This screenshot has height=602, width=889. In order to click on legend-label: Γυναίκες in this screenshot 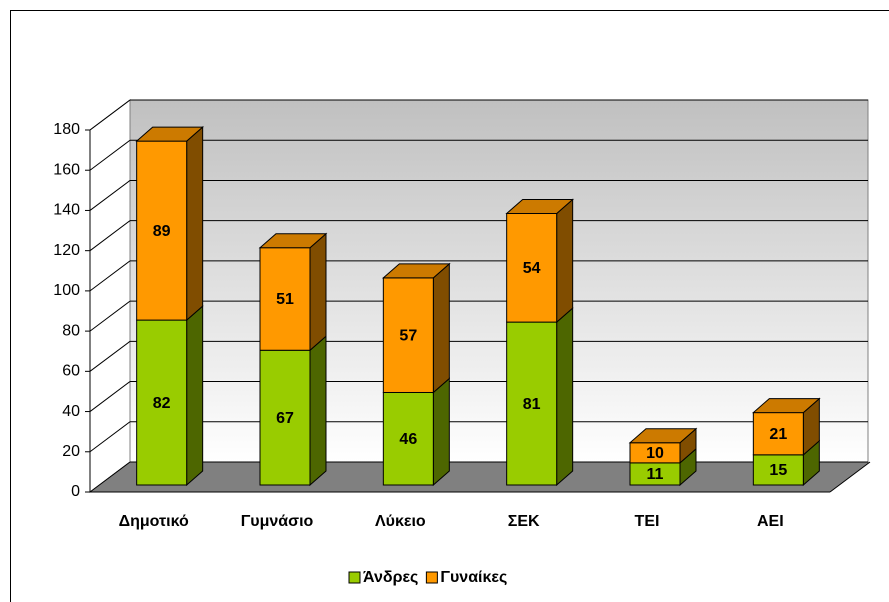, I will do `click(473, 577)`.